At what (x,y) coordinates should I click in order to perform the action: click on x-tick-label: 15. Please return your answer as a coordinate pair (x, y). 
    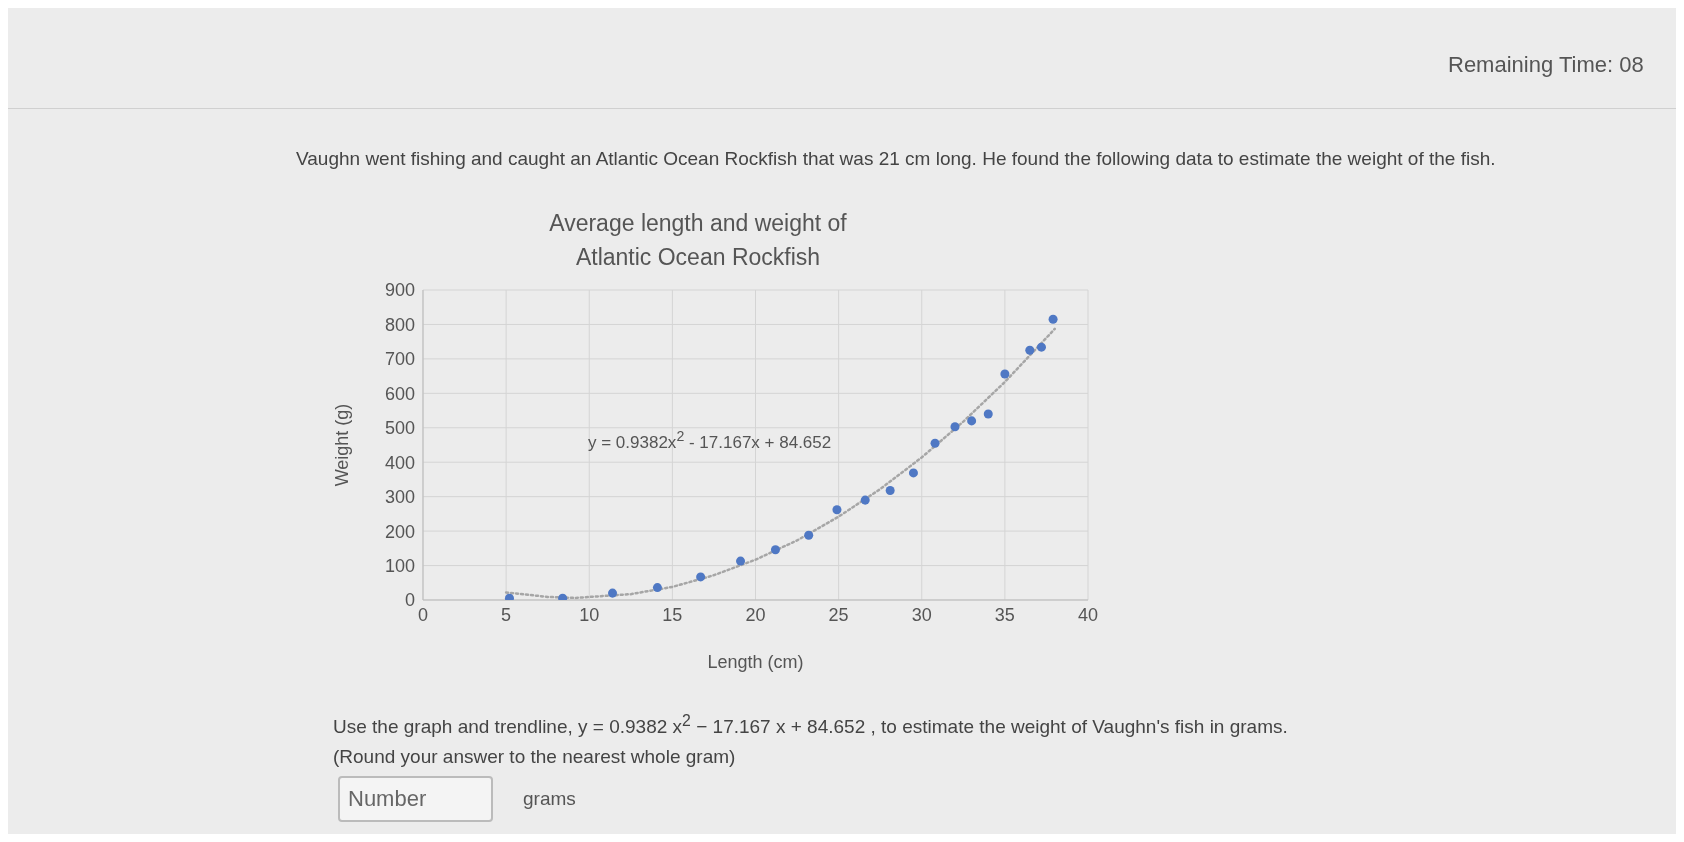
    Looking at the image, I should click on (672, 614).